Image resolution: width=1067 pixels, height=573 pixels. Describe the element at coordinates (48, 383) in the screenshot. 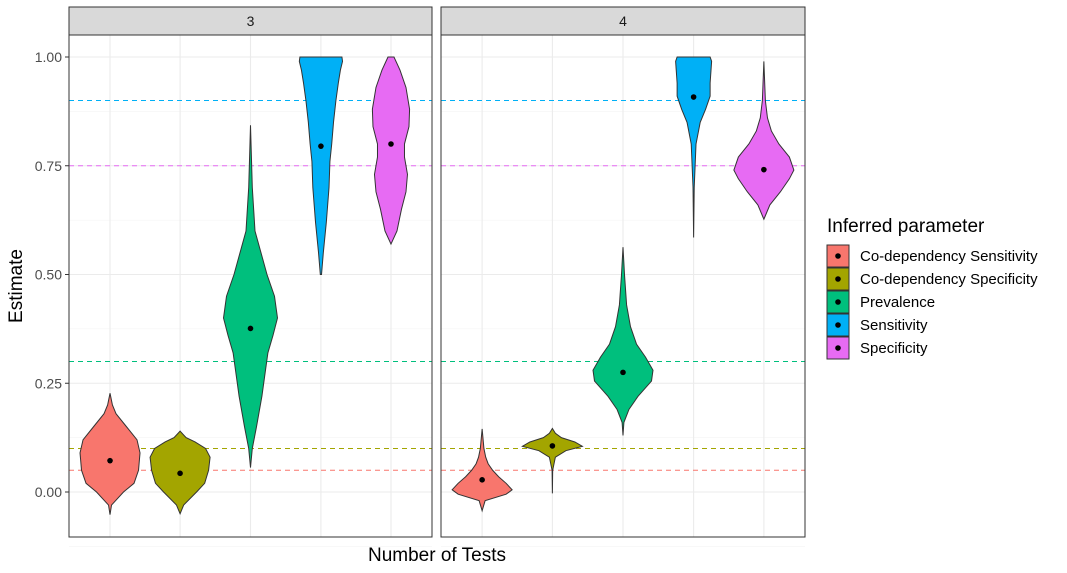

I see `y-tick-label: 0.25` at that location.